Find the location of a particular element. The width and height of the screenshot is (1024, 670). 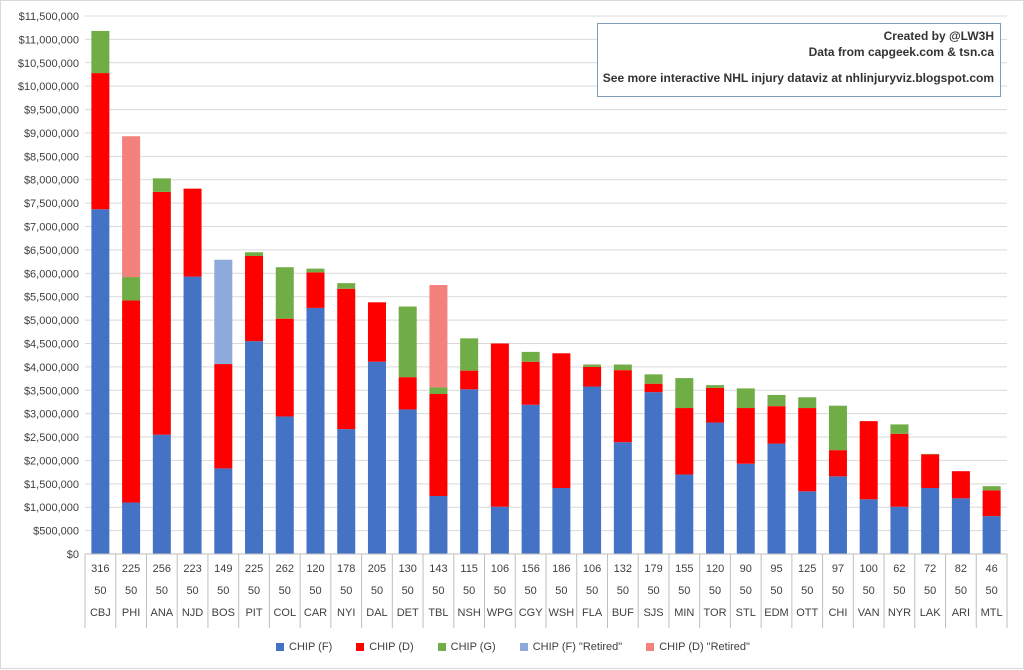

y-tick-label: $4,500,000 is located at coordinates (51, 344).